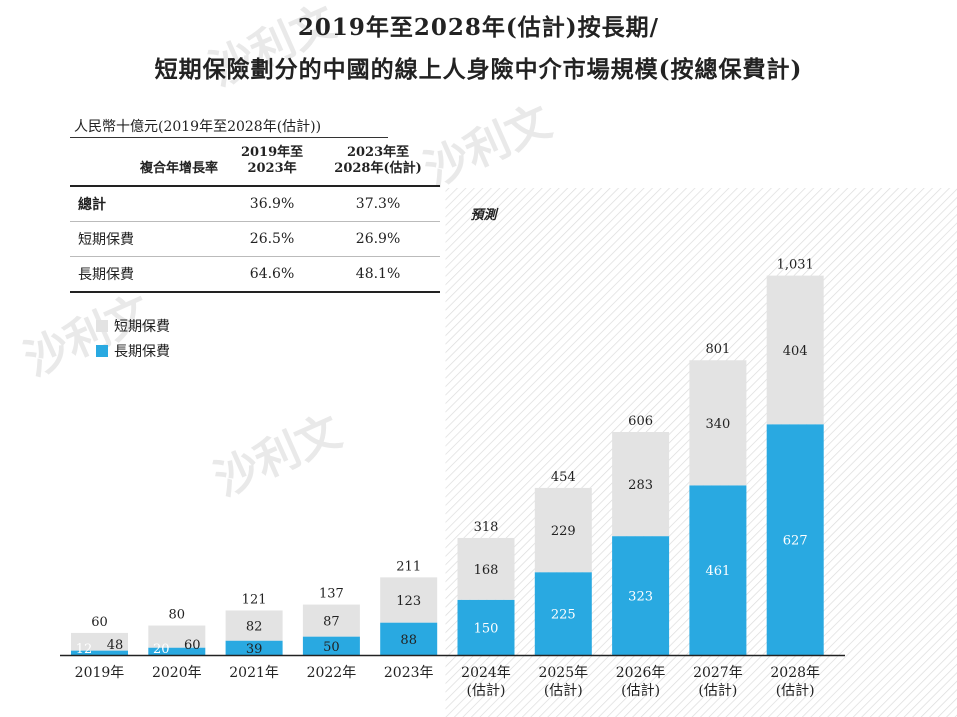 Image resolution: width=957 pixels, height=717 pixels. Describe the element at coordinates (485, 215) in the screenshot. I see `forecast-label: 預測` at that location.